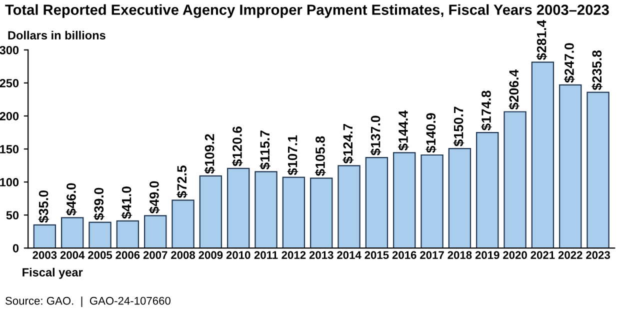 This screenshot has width=624, height=316. What do you see at coordinates (460, 255) in the screenshot?
I see `x-tick-label: 2018` at bounding box center [460, 255].